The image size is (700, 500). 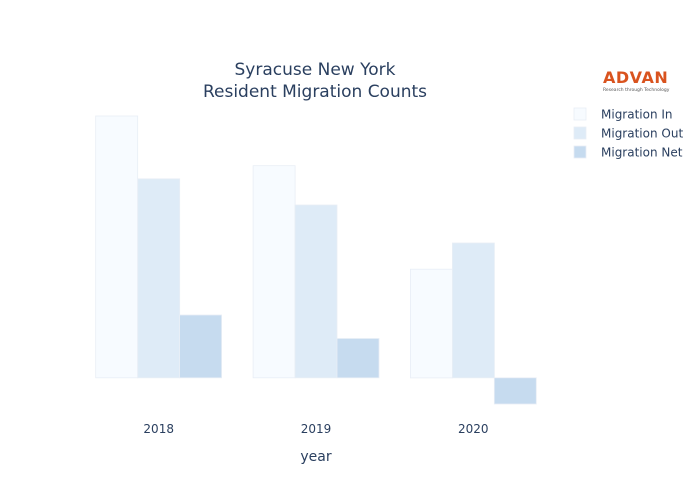 I want to click on bar-migration-net-2018, so click(x=201, y=346).